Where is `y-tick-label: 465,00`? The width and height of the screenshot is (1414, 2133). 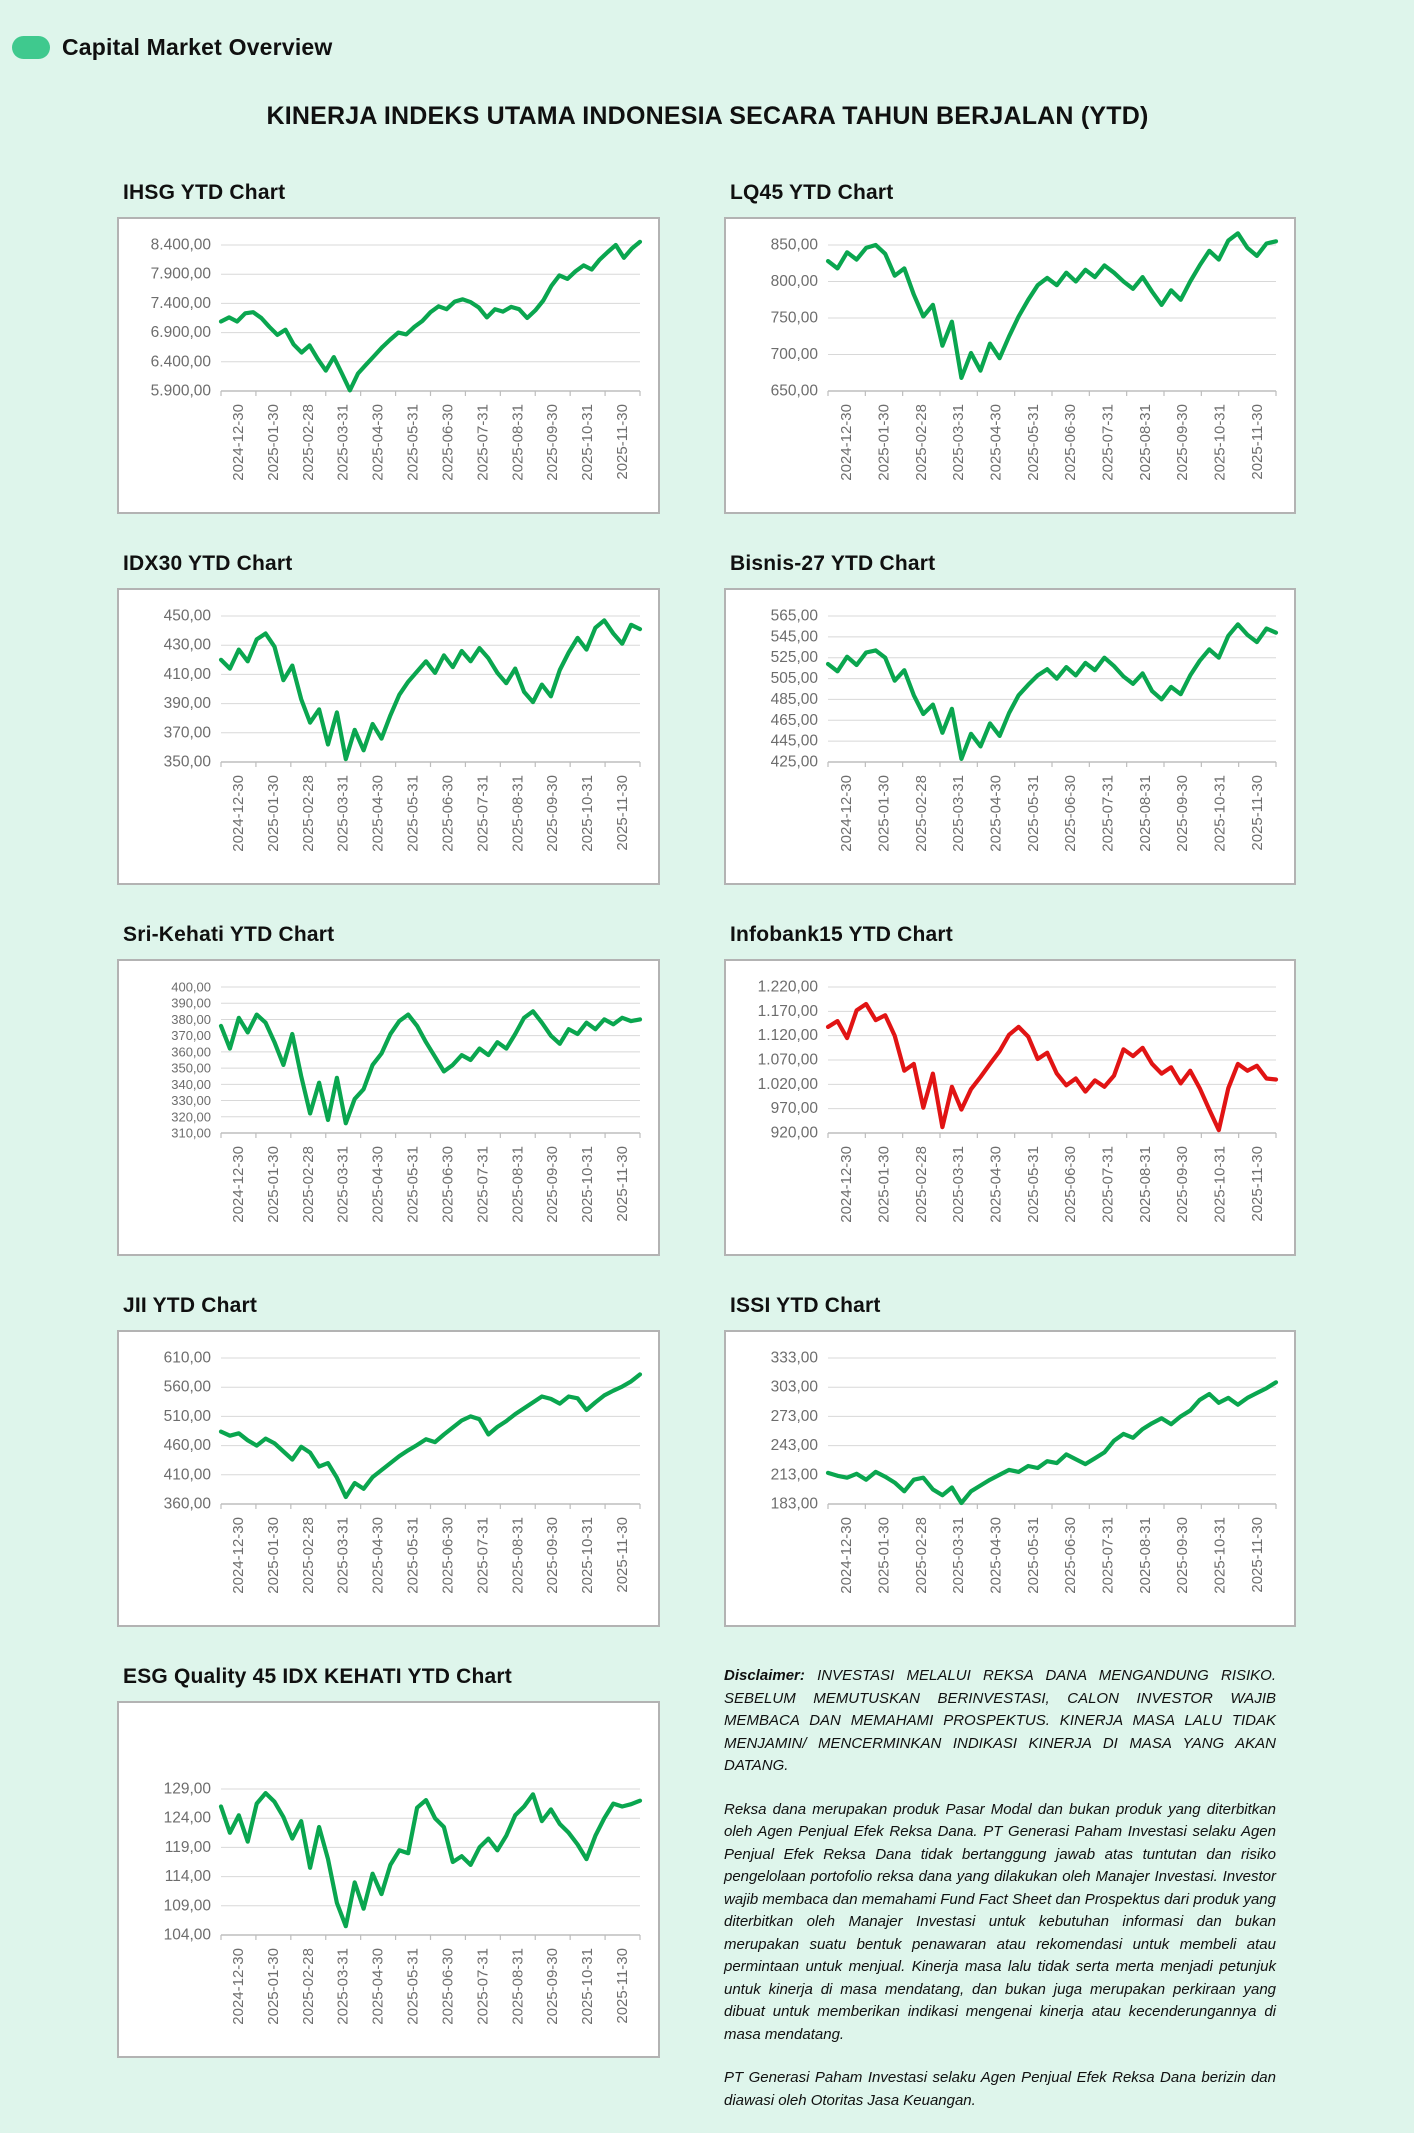 y-tick-label: 465,00 is located at coordinates (795, 720).